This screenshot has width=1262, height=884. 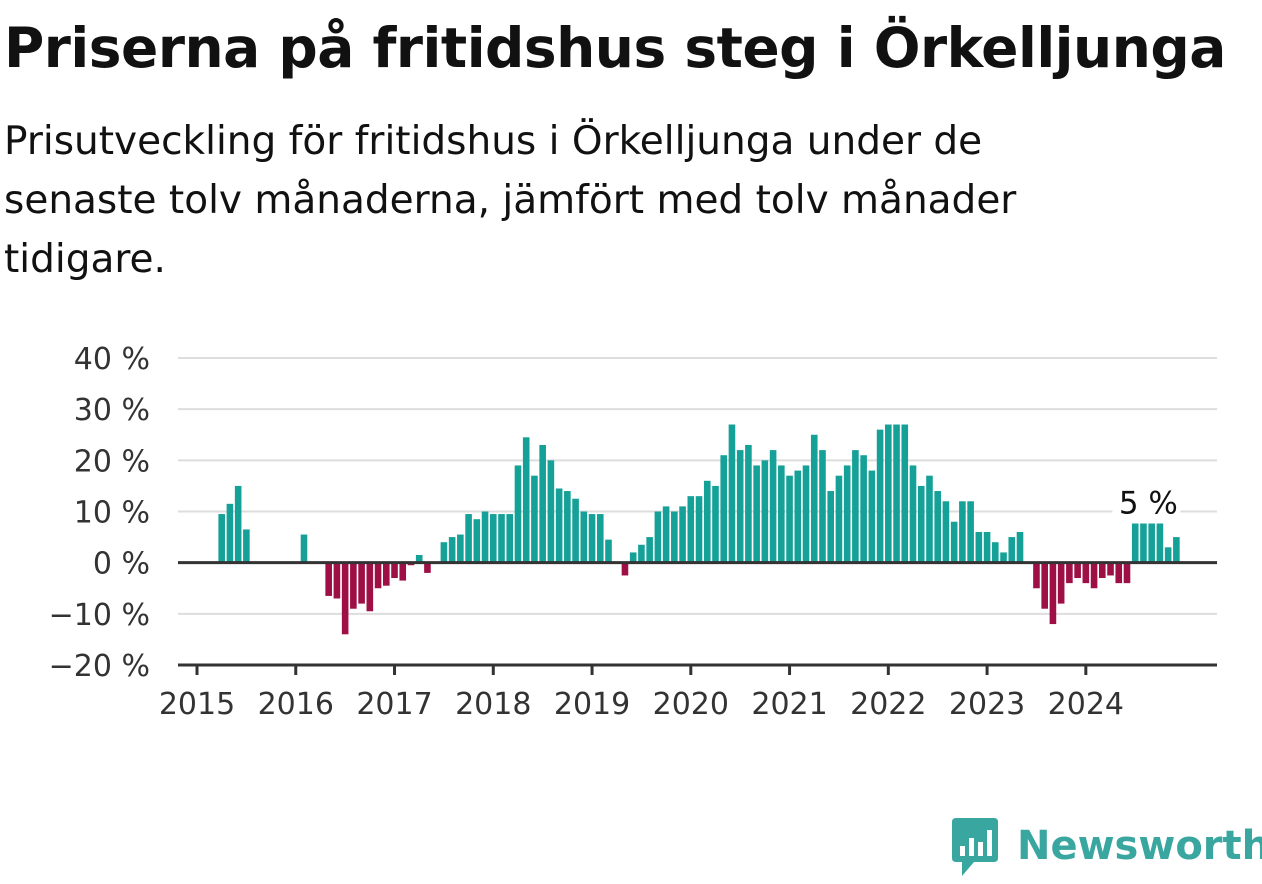 What do you see at coordinates (493, 704) in the screenshot?
I see `x-tick-label: 2018` at bounding box center [493, 704].